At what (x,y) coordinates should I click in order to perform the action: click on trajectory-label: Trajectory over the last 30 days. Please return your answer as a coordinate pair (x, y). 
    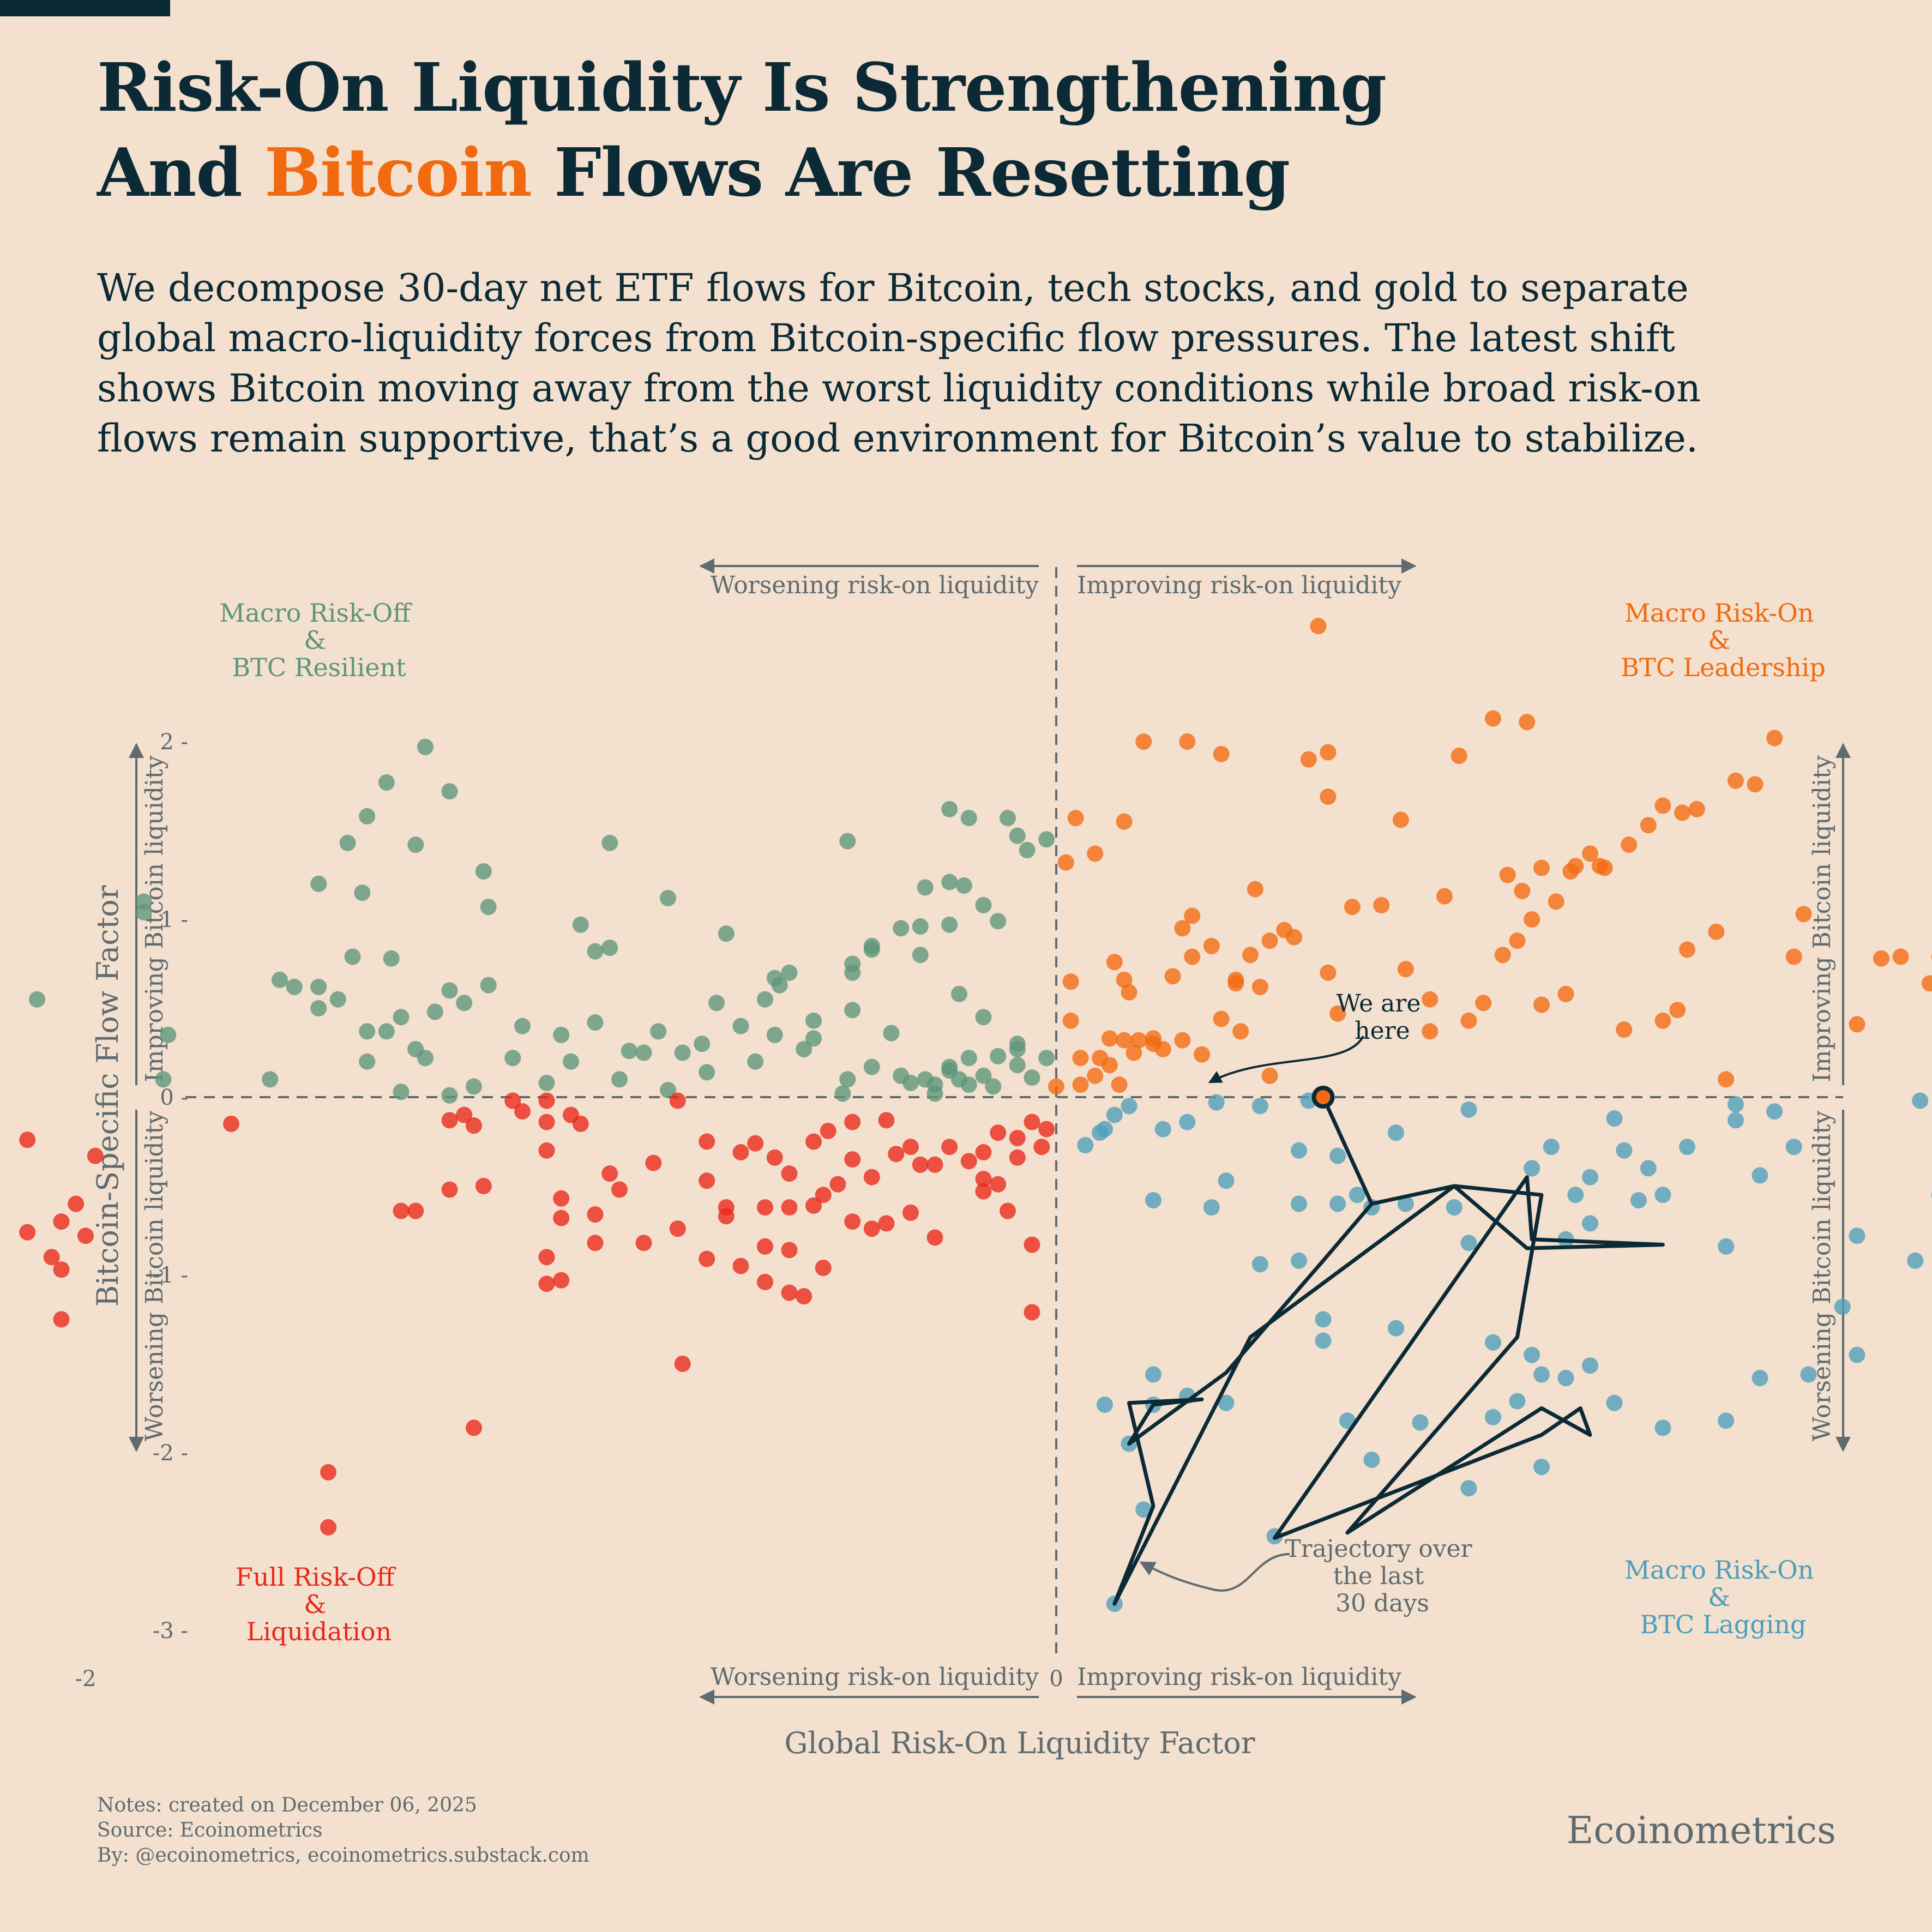
    Looking at the image, I should click on (1382, 1576).